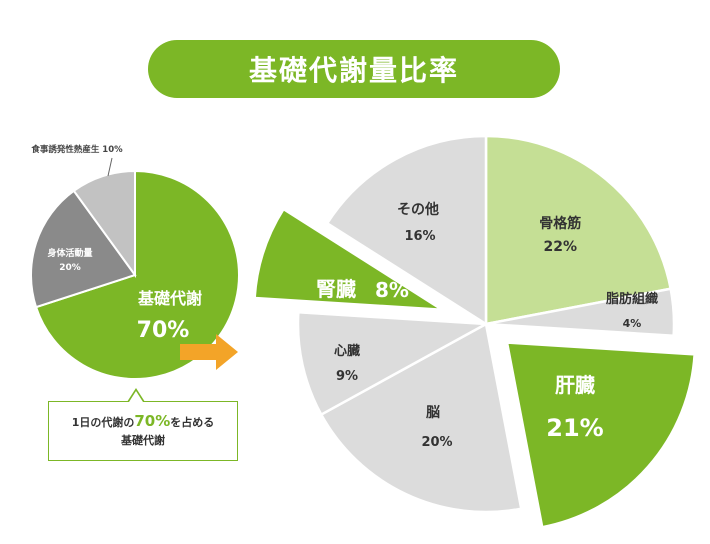  Describe the element at coordinates (418, 209) in the screenshot. I see `large-pie-label: その他` at that location.